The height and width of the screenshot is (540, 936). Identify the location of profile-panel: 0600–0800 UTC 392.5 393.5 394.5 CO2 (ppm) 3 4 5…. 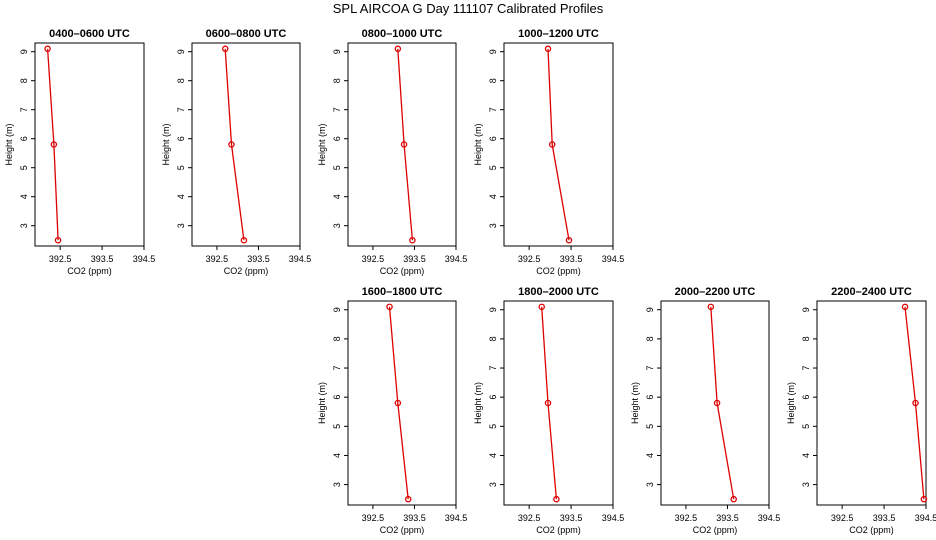
(236, 152).